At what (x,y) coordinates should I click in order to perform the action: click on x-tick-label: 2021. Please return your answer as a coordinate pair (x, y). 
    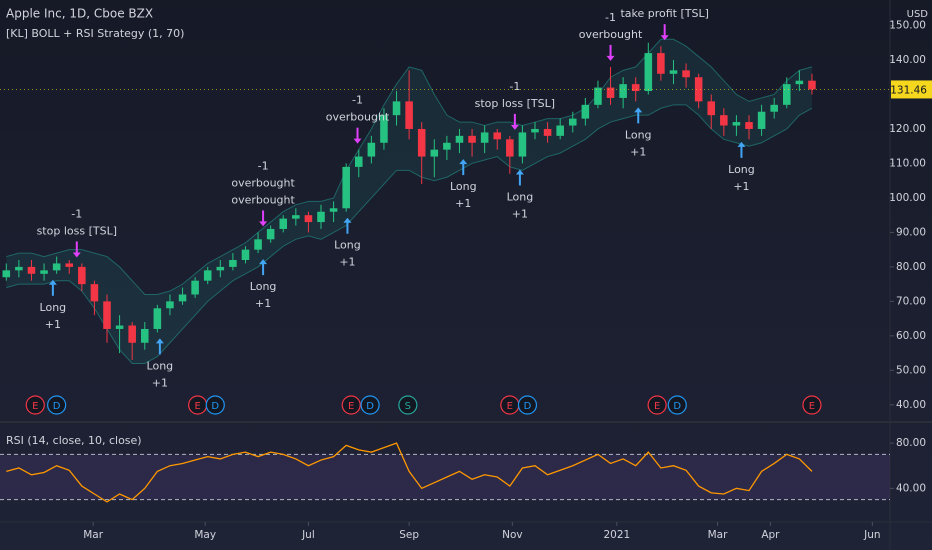
    Looking at the image, I should click on (616, 535).